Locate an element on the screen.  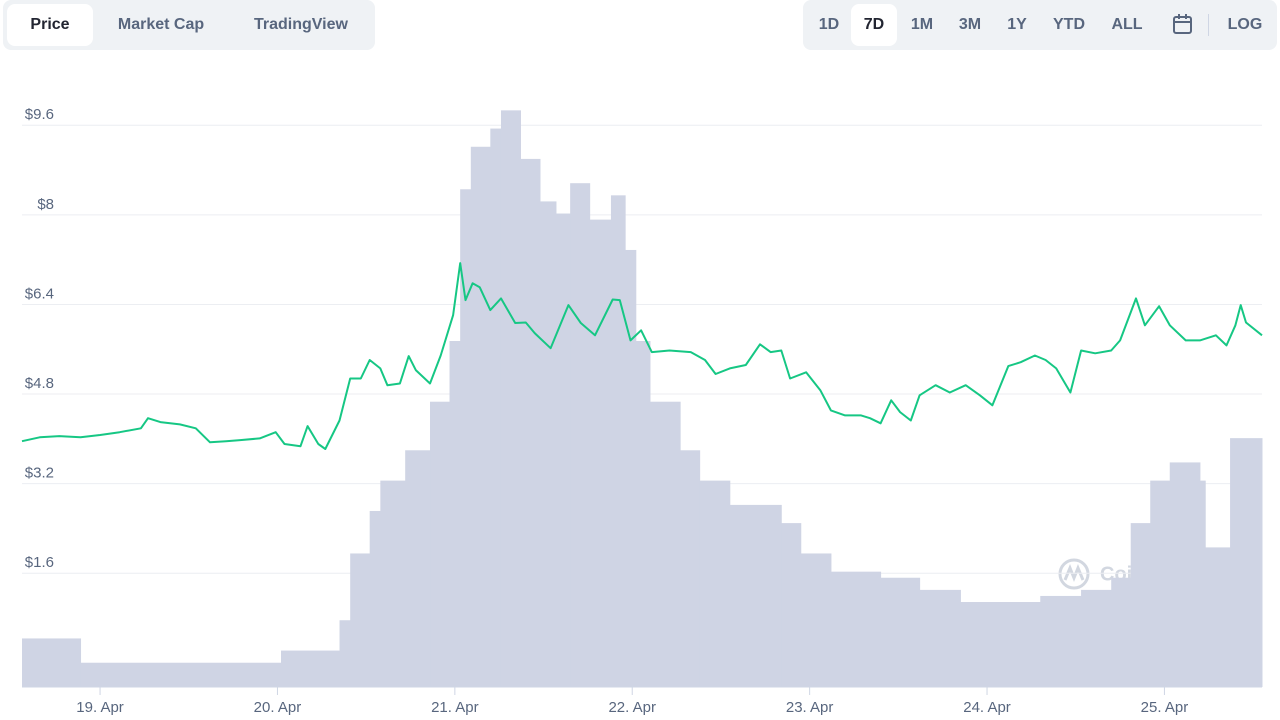
x-tick-label: 24. Apr is located at coordinates (987, 707).